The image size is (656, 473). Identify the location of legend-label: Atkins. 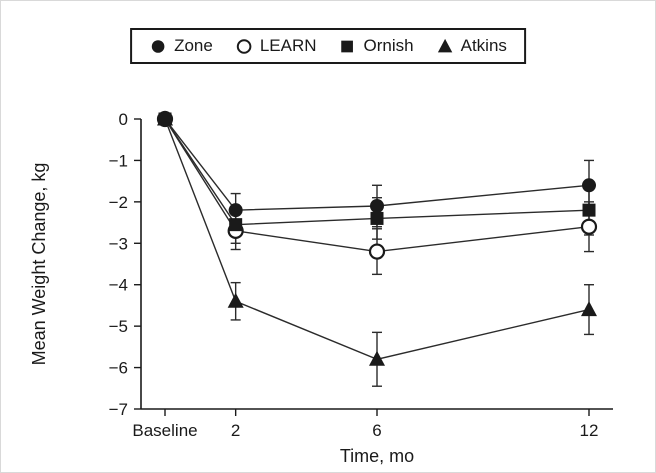
(483, 45).